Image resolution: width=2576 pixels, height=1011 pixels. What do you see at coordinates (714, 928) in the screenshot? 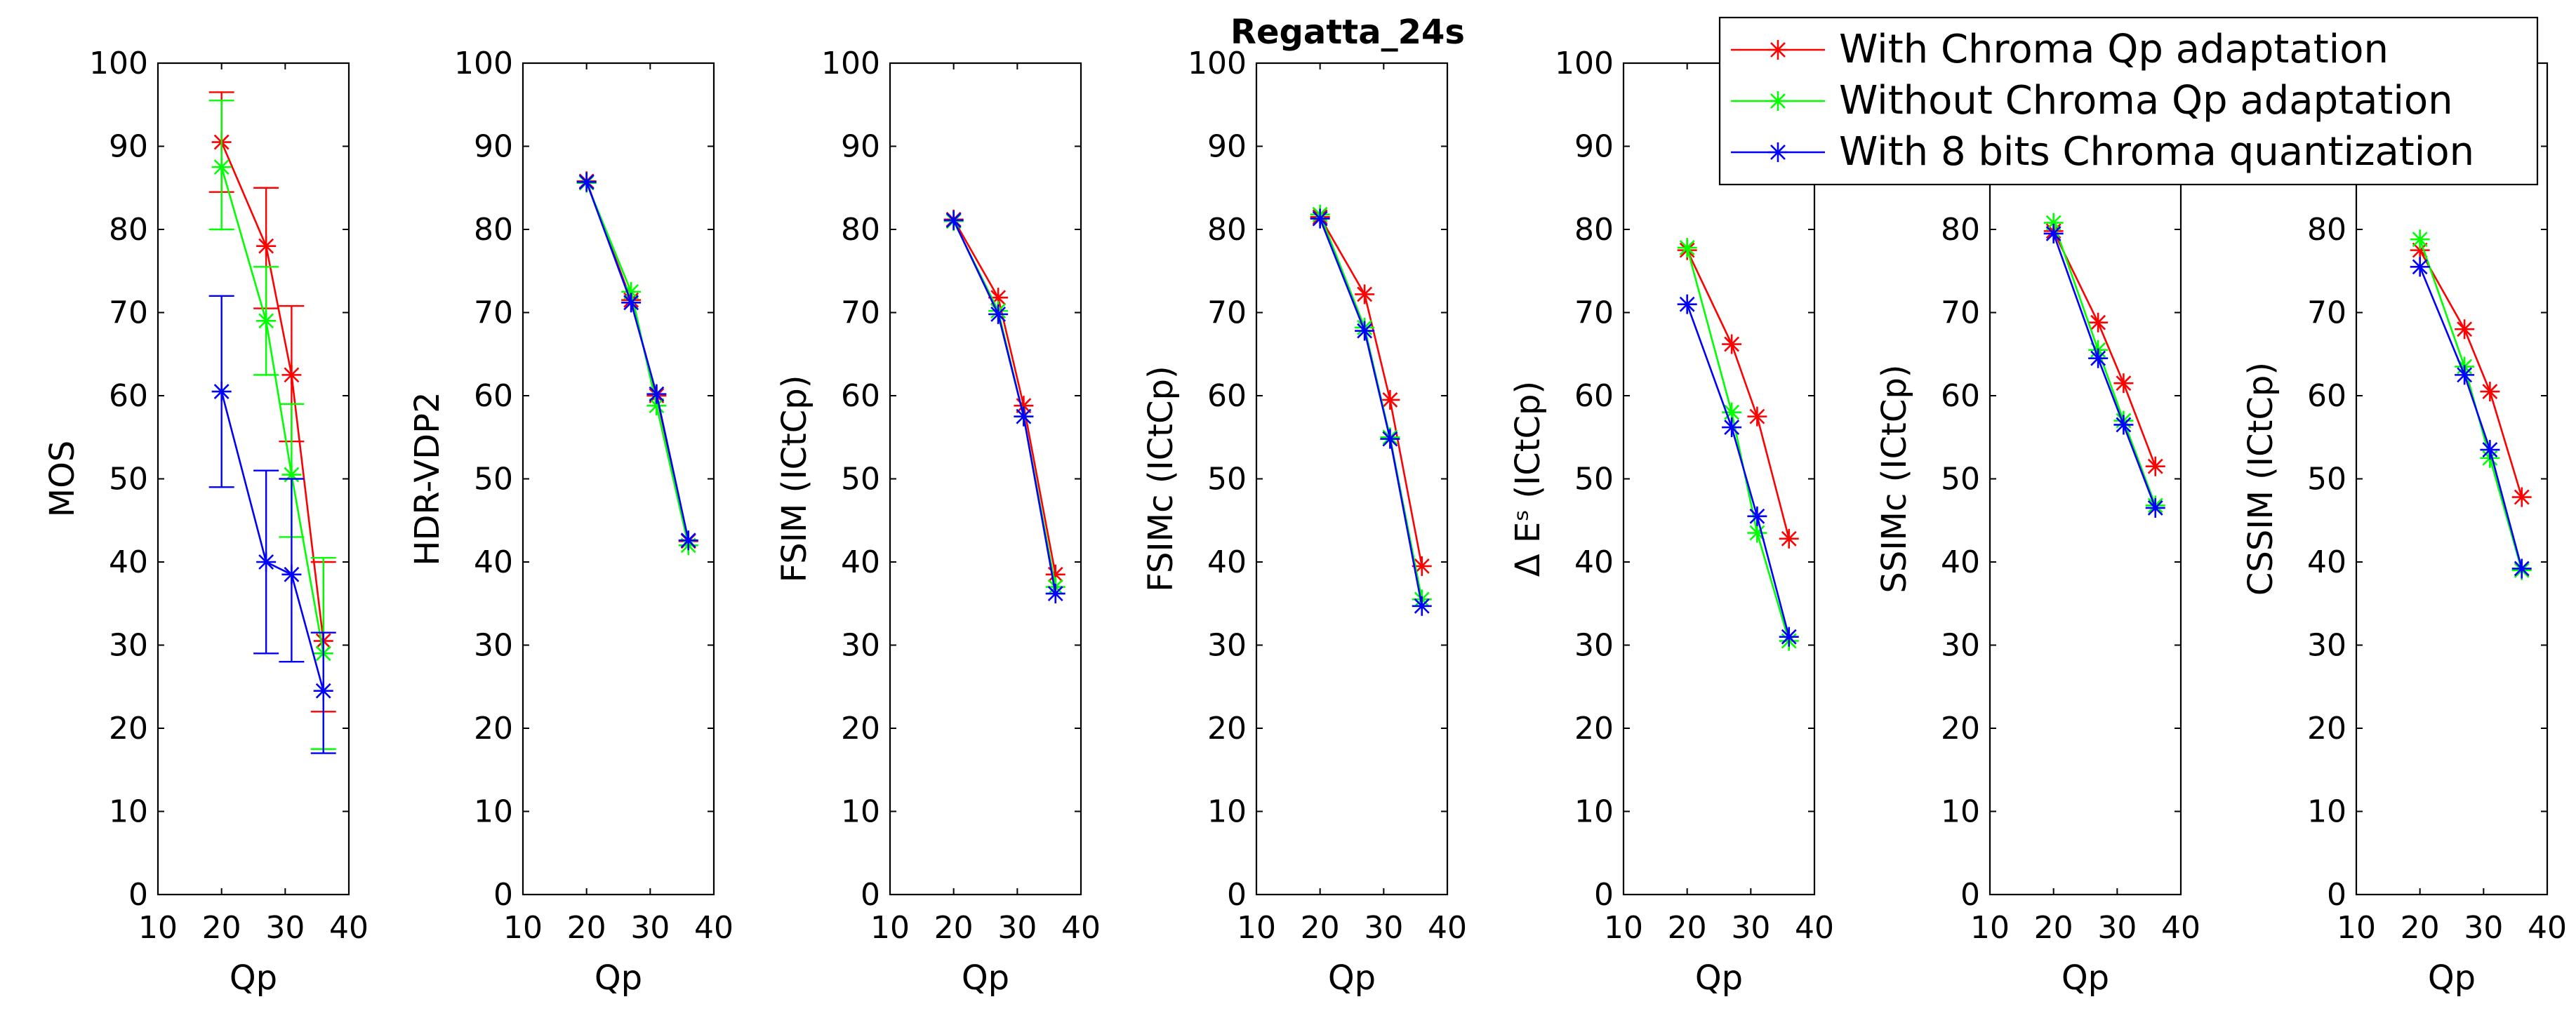
I see `x-tick-label: 40` at bounding box center [714, 928].